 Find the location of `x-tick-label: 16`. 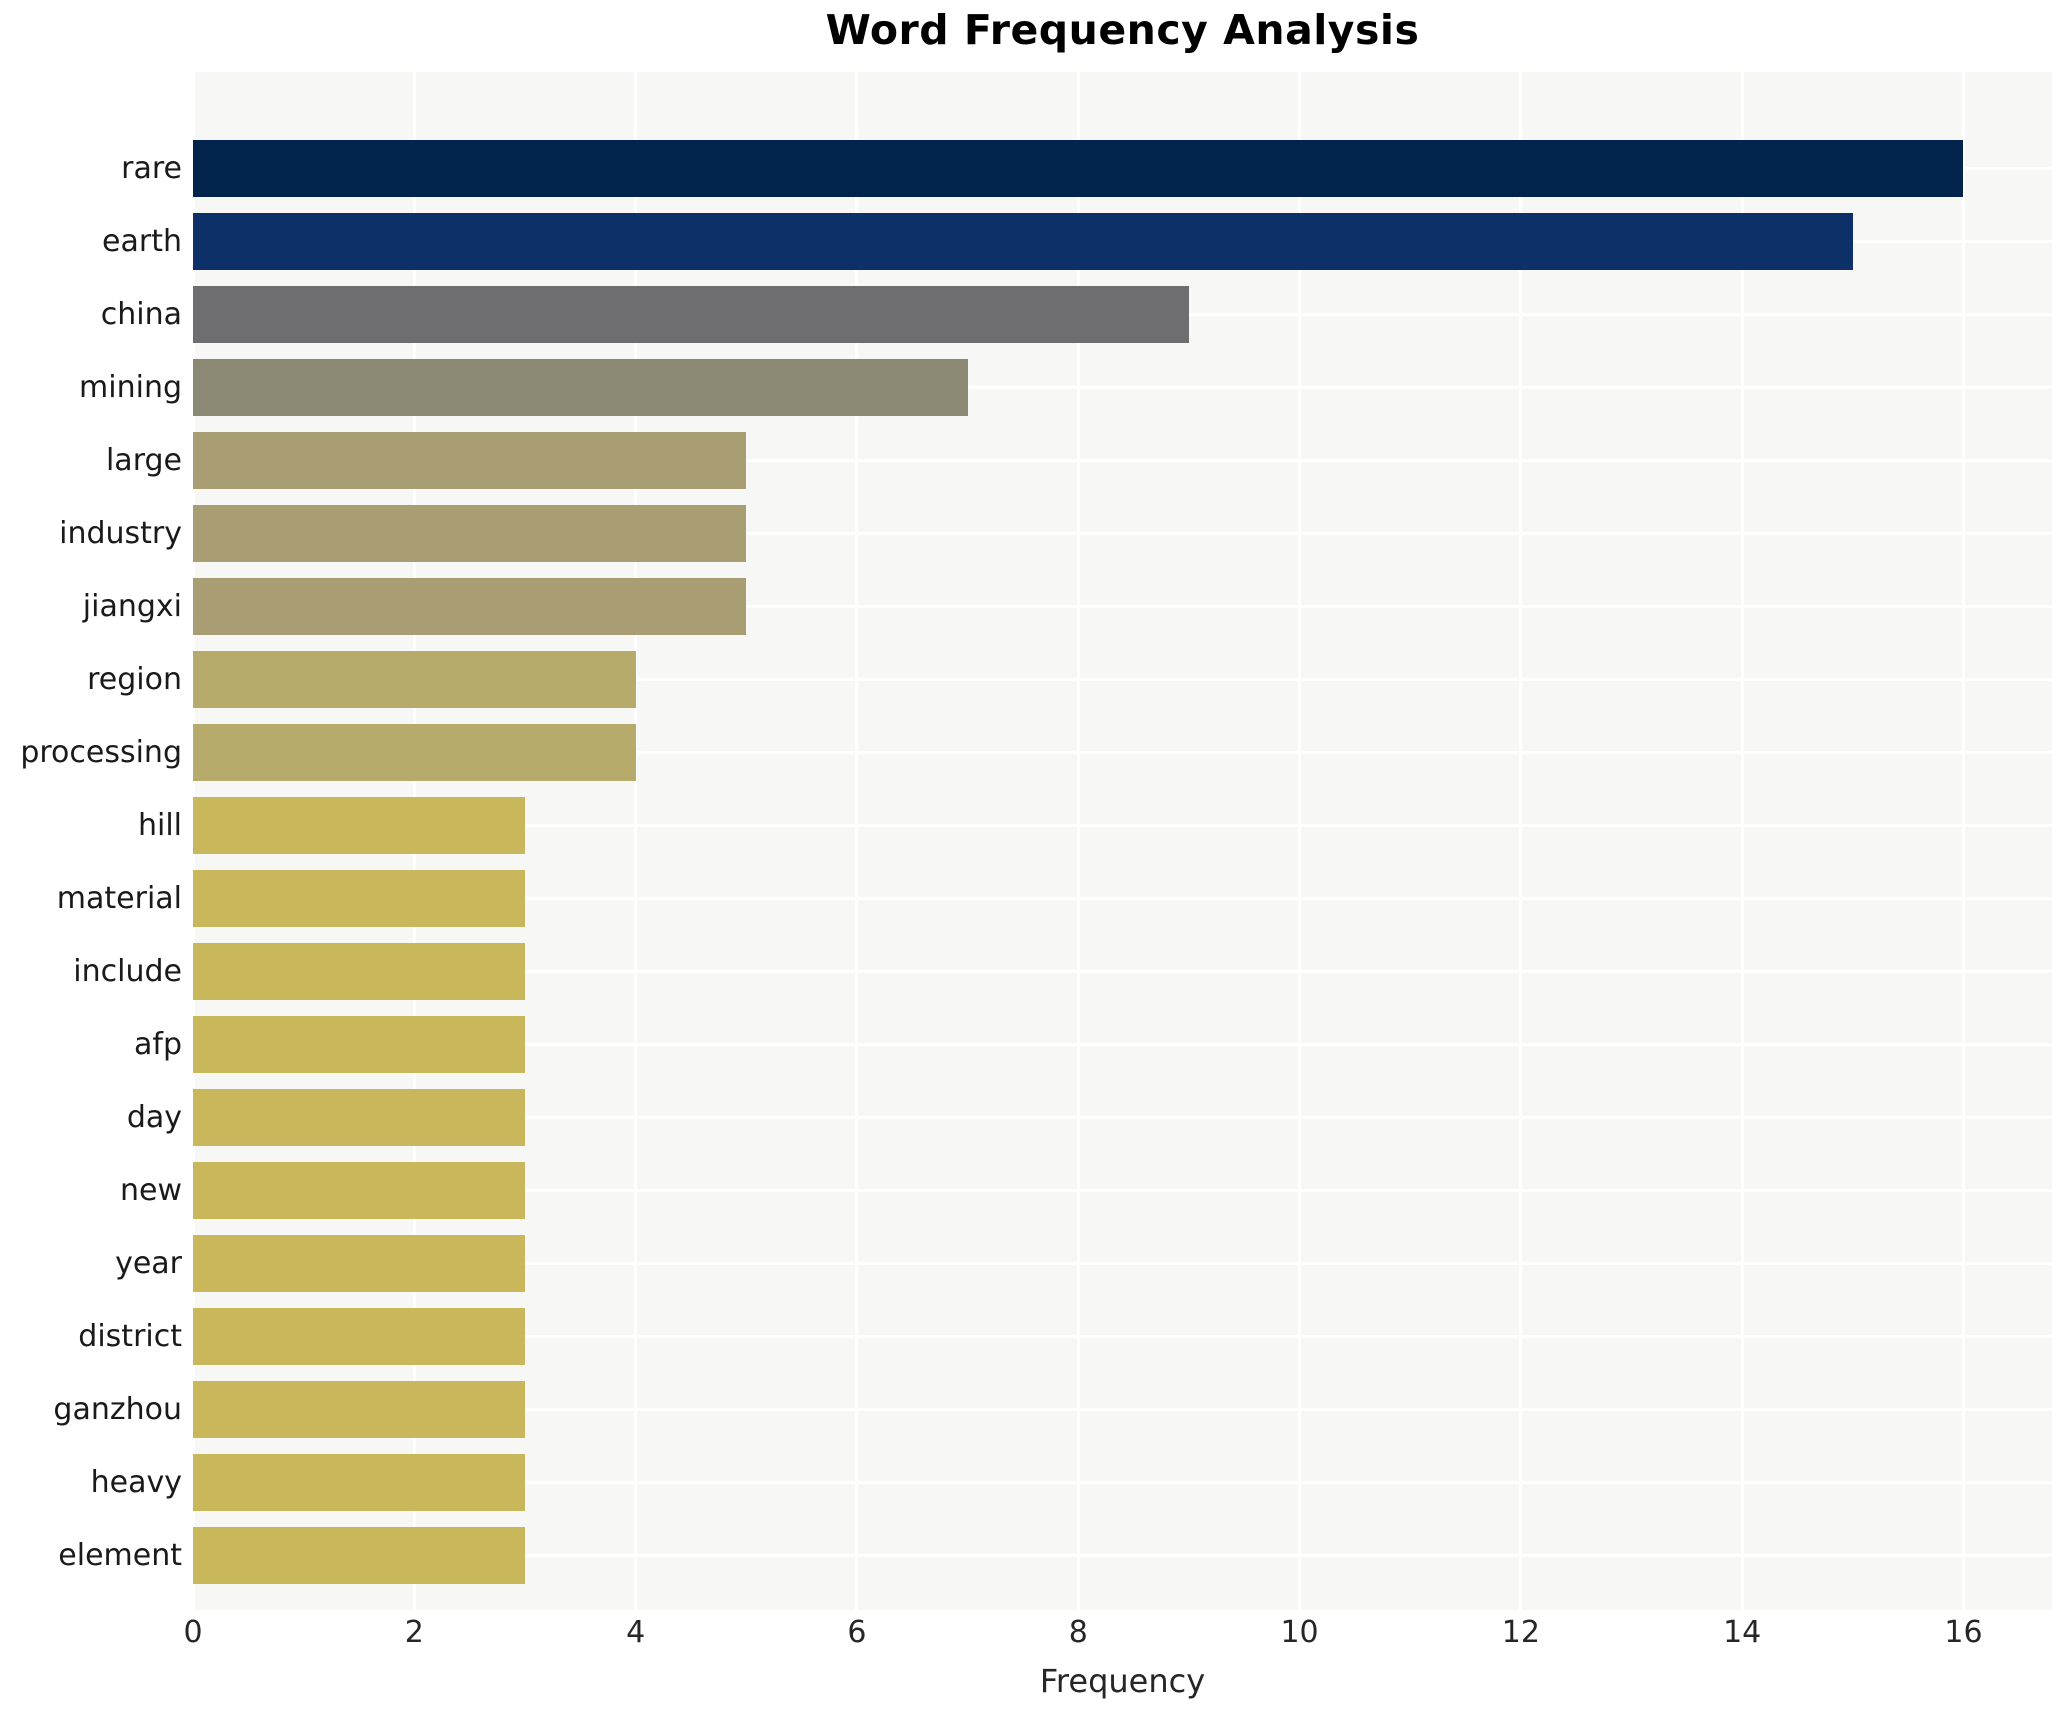

x-tick-label: 16 is located at coordinates (1963, 1632).